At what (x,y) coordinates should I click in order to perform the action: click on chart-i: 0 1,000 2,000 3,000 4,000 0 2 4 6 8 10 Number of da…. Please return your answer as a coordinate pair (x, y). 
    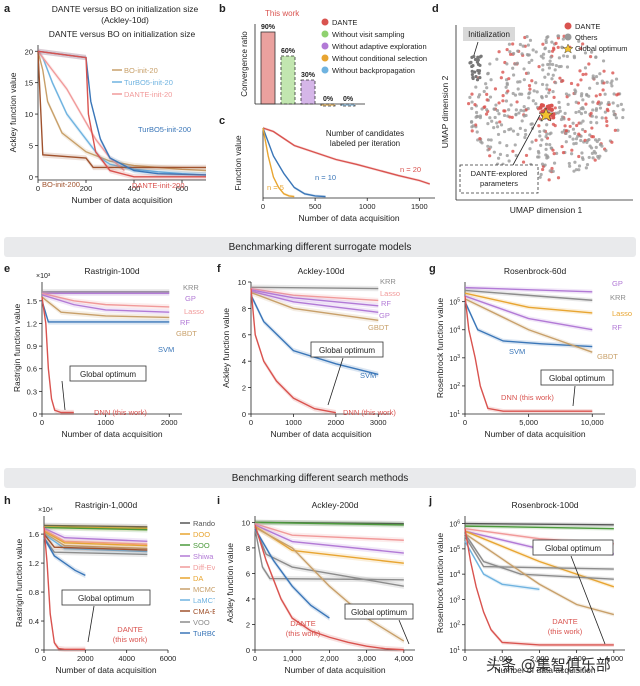
    Looking at the image, I should click on (316, 585).